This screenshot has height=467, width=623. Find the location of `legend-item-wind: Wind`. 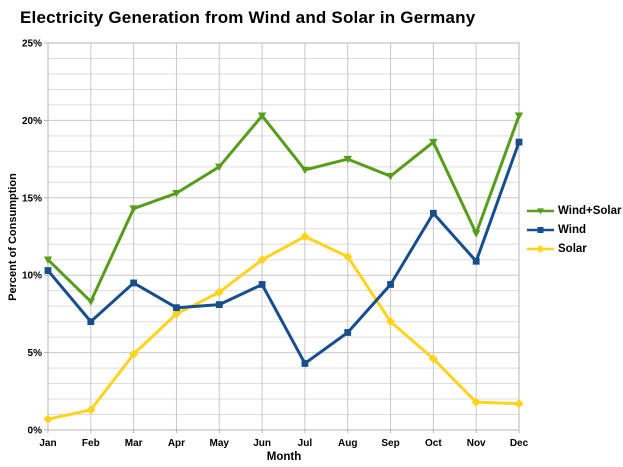

legend-item-wind: Wind is located at coordinates (574, 230).